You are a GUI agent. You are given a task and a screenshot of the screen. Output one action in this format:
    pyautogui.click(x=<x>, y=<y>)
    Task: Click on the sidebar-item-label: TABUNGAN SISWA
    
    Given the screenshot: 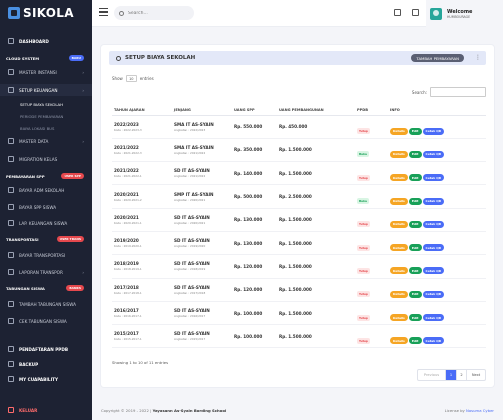 What is the action you would take?
    pyautogui.click(x=25, y=288)
    